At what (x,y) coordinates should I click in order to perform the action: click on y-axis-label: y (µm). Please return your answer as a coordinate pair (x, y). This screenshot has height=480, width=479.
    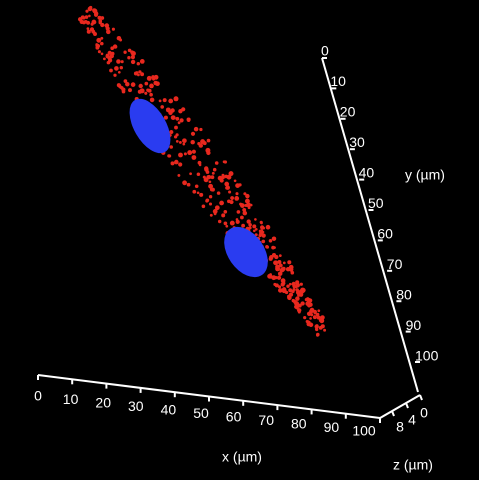
    Looking at the image, I should click on (425, 175).